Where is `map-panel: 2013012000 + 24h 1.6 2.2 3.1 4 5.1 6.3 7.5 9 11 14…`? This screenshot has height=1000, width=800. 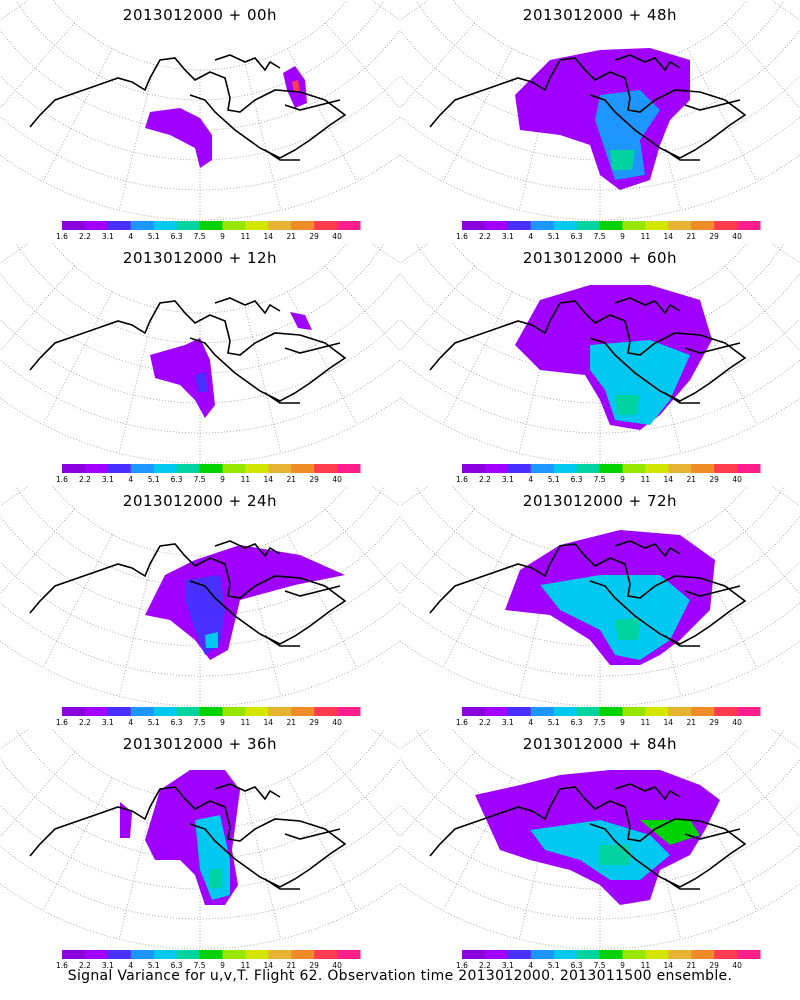 map-panel: 2013012000 + 24h 1.6 2.2 3.1 4 5.1 6.3 7.5 9 11 14… is located at coordinates (200, 606).